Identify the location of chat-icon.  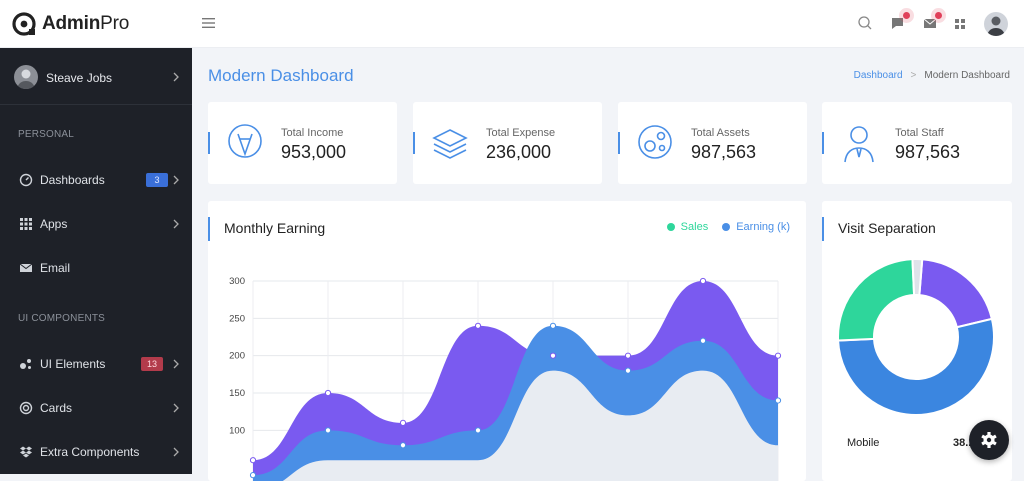
(899, 22).